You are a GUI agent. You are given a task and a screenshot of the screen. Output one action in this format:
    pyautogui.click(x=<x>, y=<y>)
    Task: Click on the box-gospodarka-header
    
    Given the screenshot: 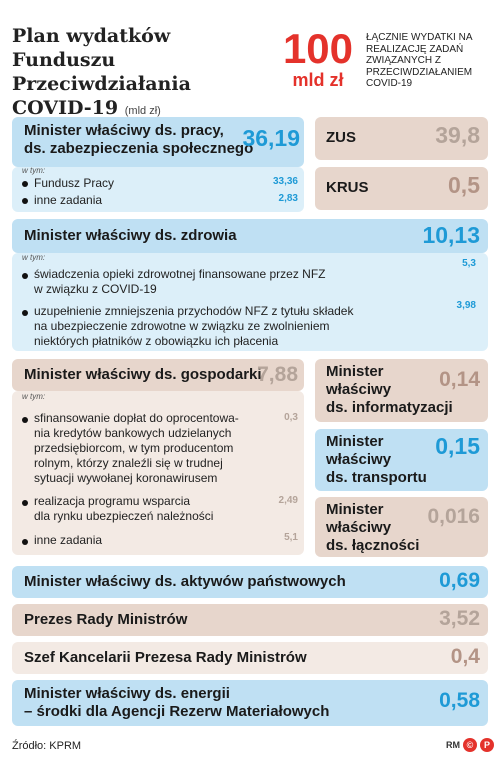 What is the action you would take?
    pyautogui.click(x=158, y=375)
    